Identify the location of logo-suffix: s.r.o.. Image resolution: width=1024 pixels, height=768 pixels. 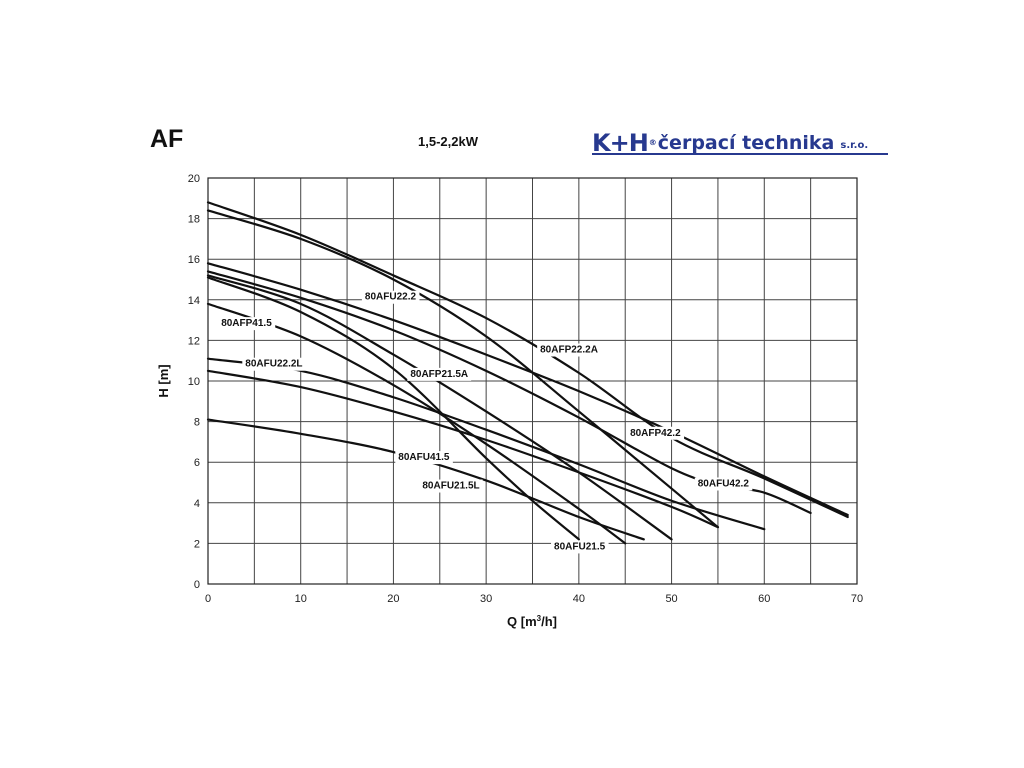
(854, 145).